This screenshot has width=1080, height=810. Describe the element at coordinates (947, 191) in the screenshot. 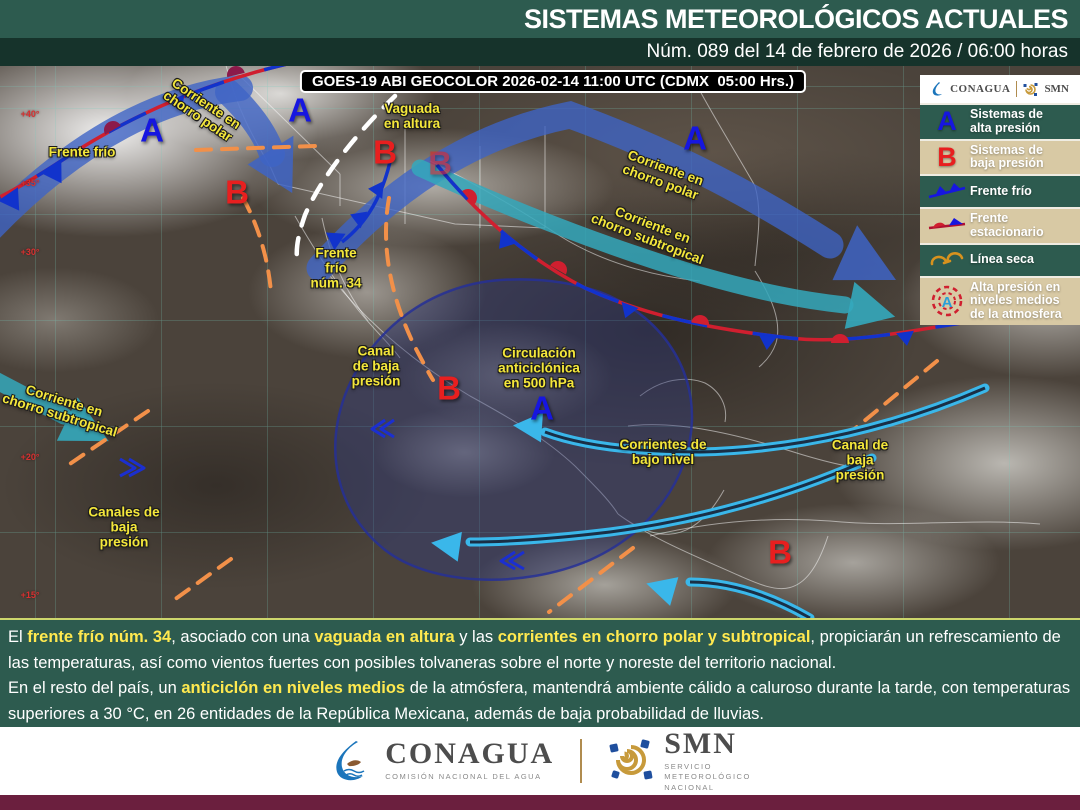

I see `cold-front-icon` at that location.